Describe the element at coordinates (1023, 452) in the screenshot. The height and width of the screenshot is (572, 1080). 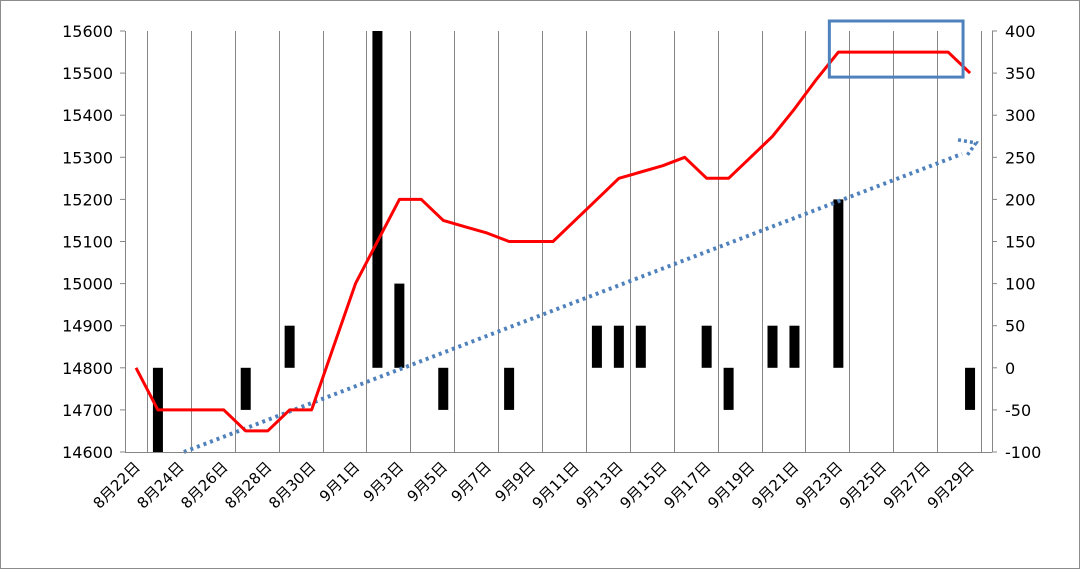
I see `right-tick-label: -100` at that location.